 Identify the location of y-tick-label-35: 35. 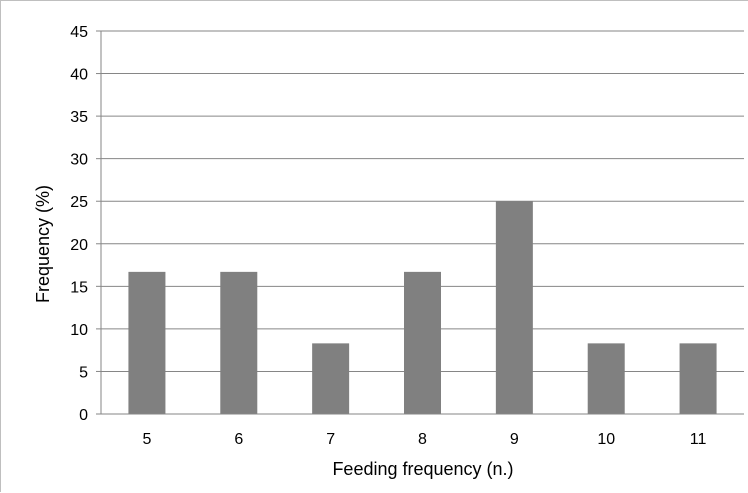
(79, 117).